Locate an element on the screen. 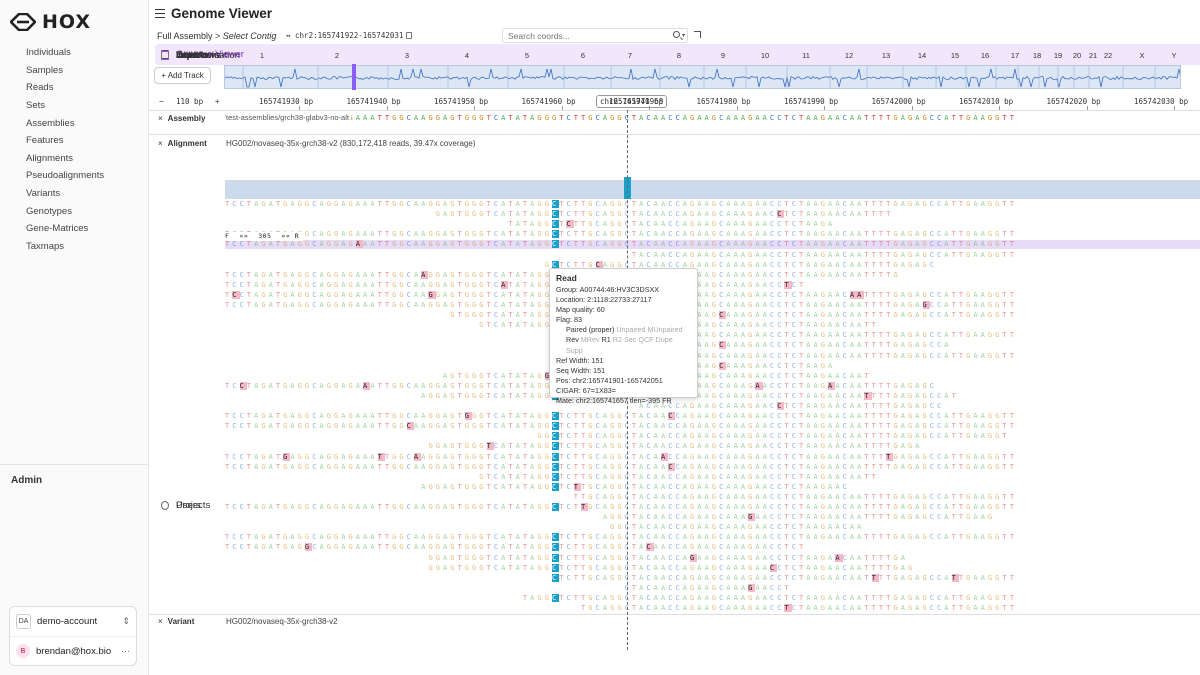 The height and width of the screenshot is (675, 1200). chromosome-label: 10 is located at coordinates (765, 55).